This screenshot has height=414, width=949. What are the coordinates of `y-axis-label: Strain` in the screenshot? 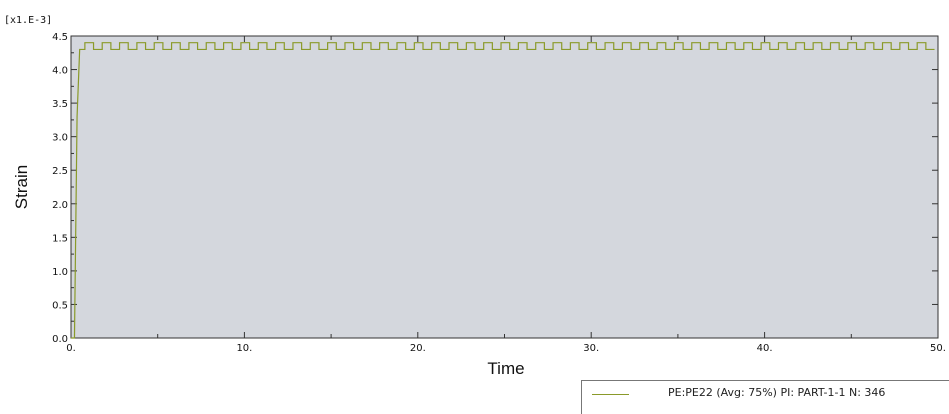 It's located at (21, 187).